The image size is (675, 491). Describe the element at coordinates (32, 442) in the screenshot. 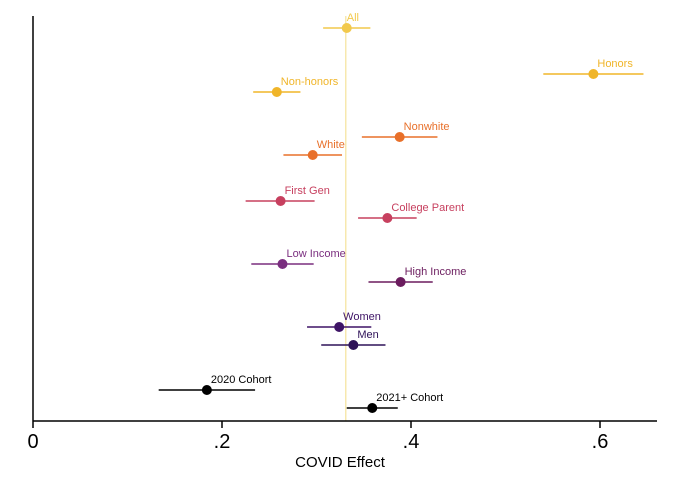

I see `x-tick-label: 0` at that location.